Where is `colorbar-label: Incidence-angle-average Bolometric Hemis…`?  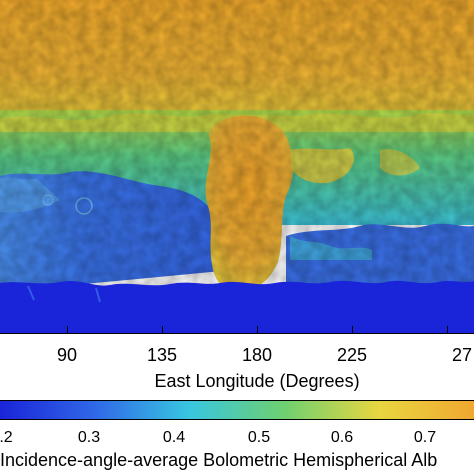 colorbar-label: Incidence-angle-average Bolometric Hemis… is located at coordinates (219, 460).